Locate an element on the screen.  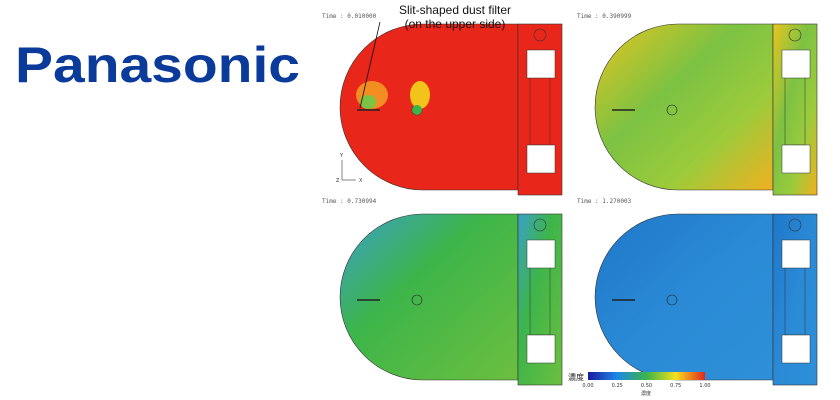
colorbar is located at coordinates (646, 376).